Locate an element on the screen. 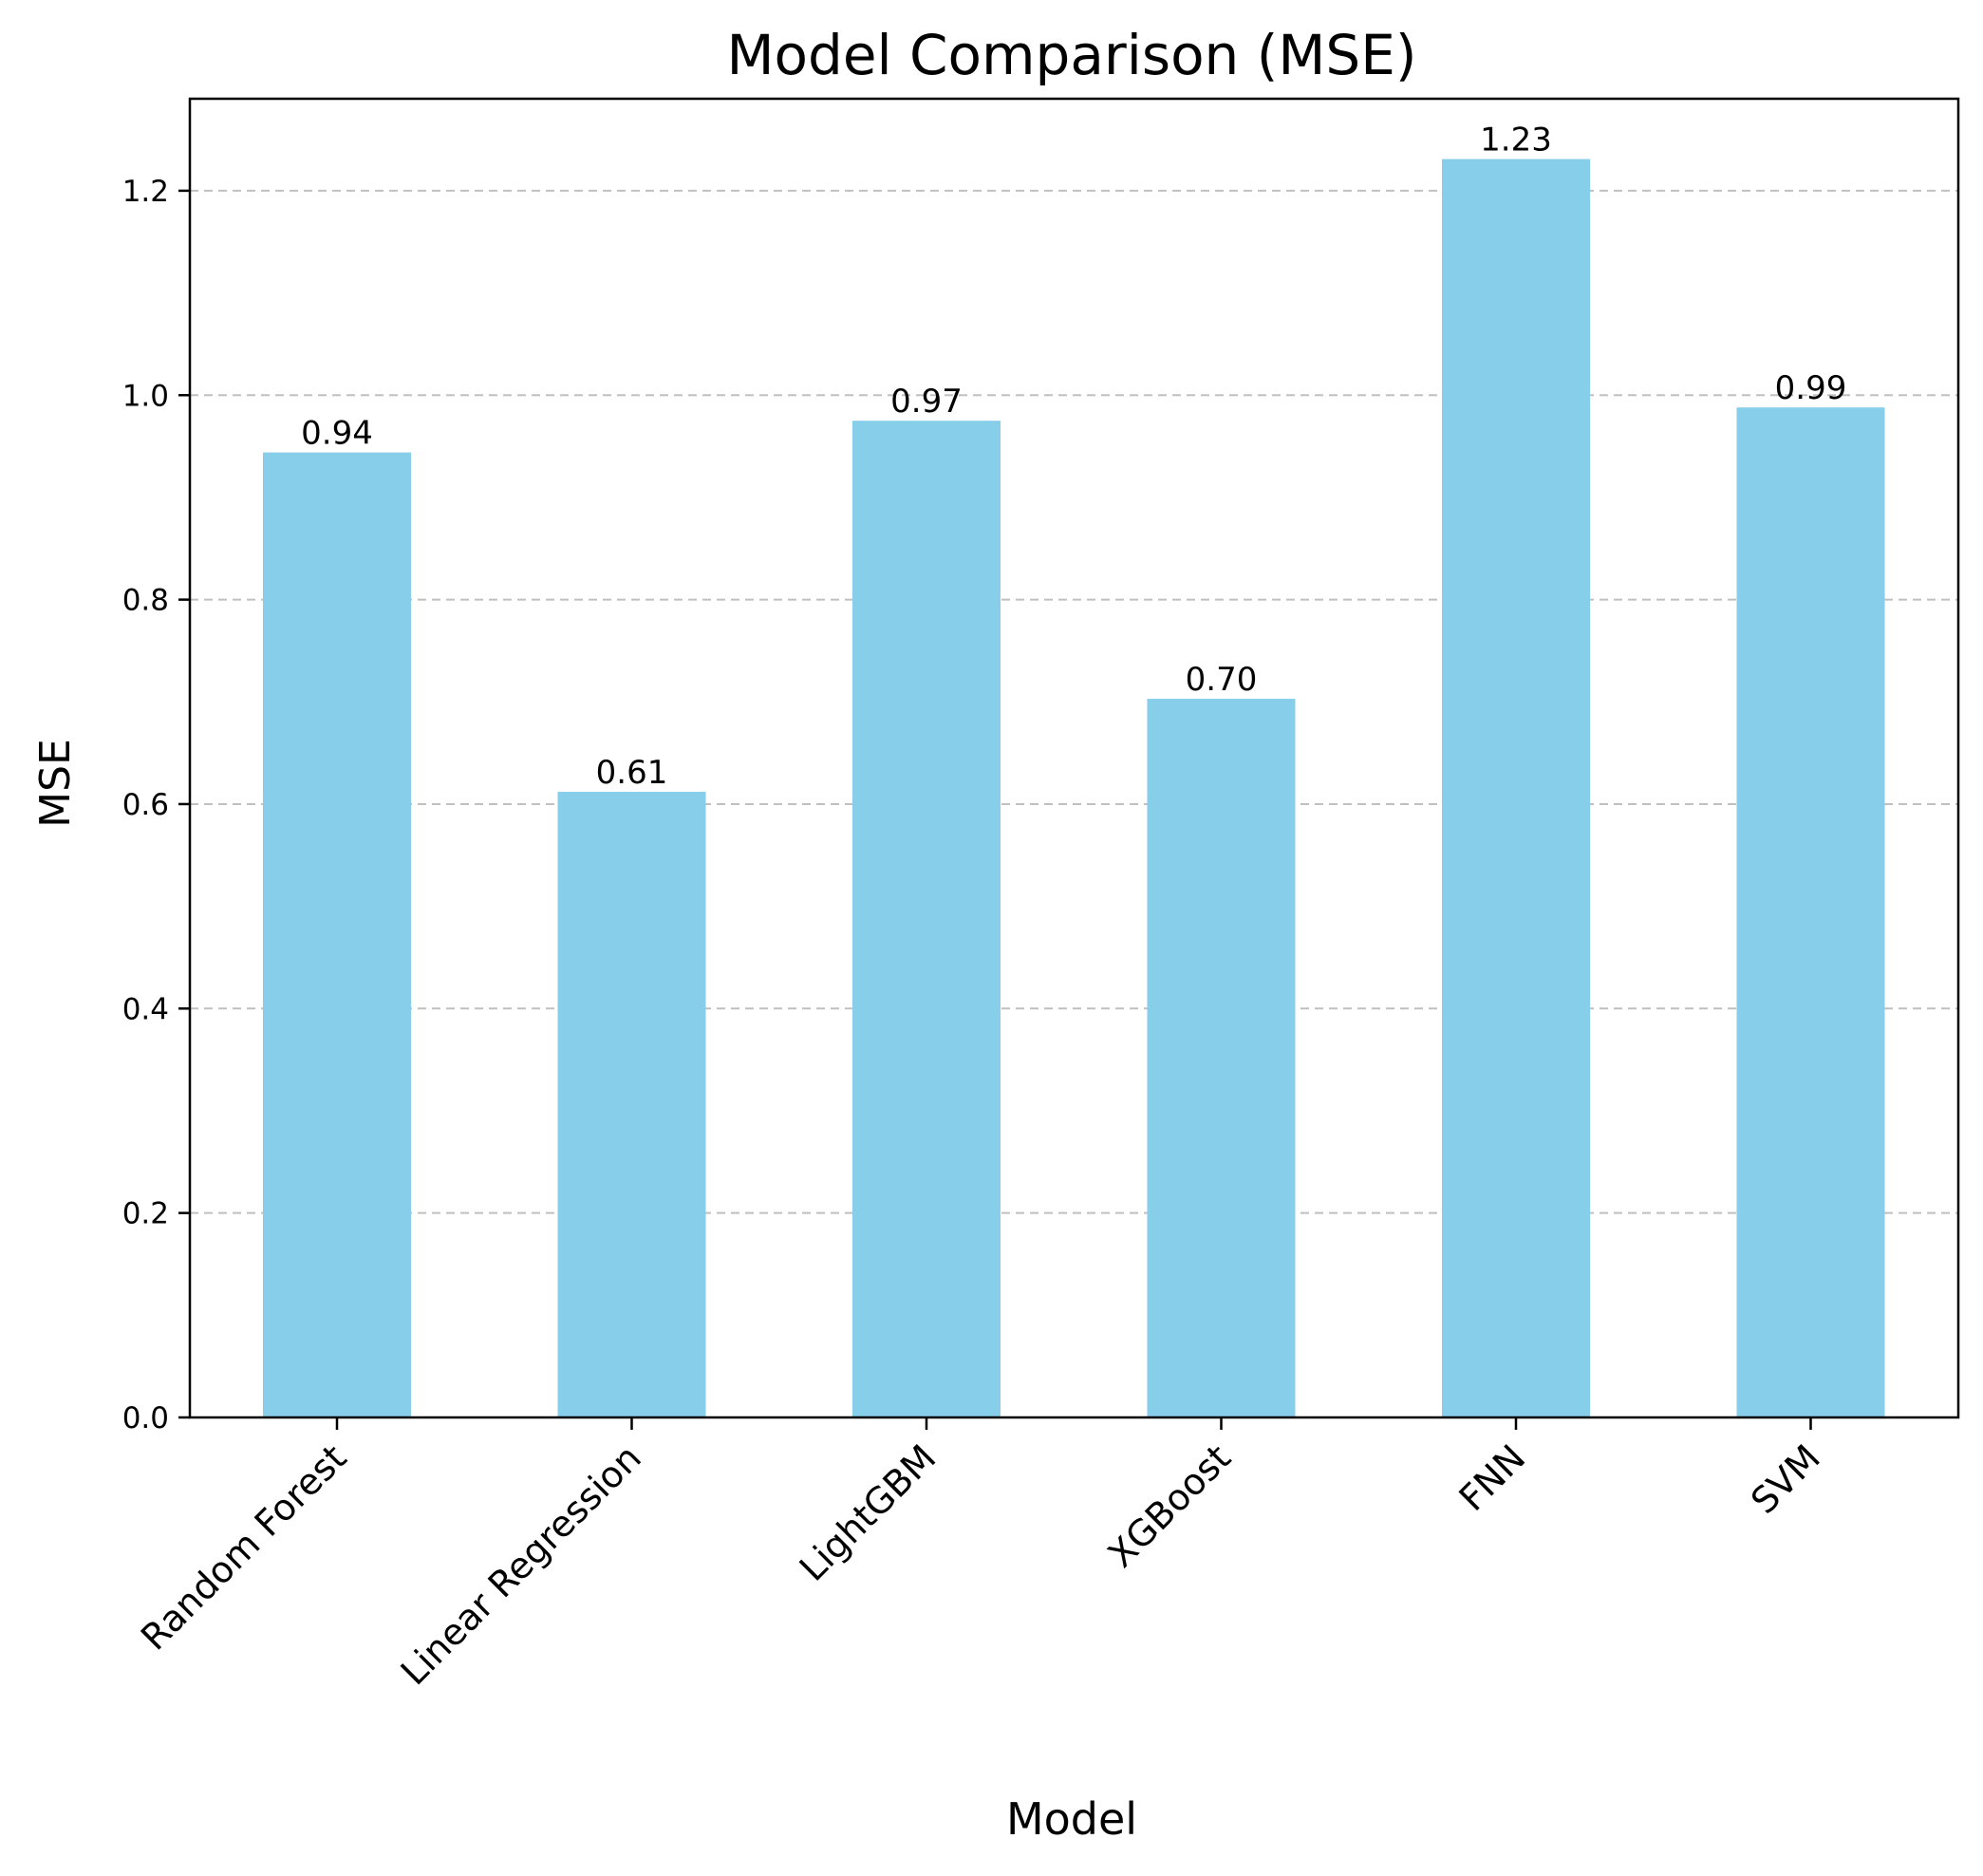 Image resolution: width=1983 pixels, height=1876 pixels. y-axis-ticks: 0.0 0.2 0.4 0.6 0.8 1.0 1.2 is located at coordinates (156, 805).